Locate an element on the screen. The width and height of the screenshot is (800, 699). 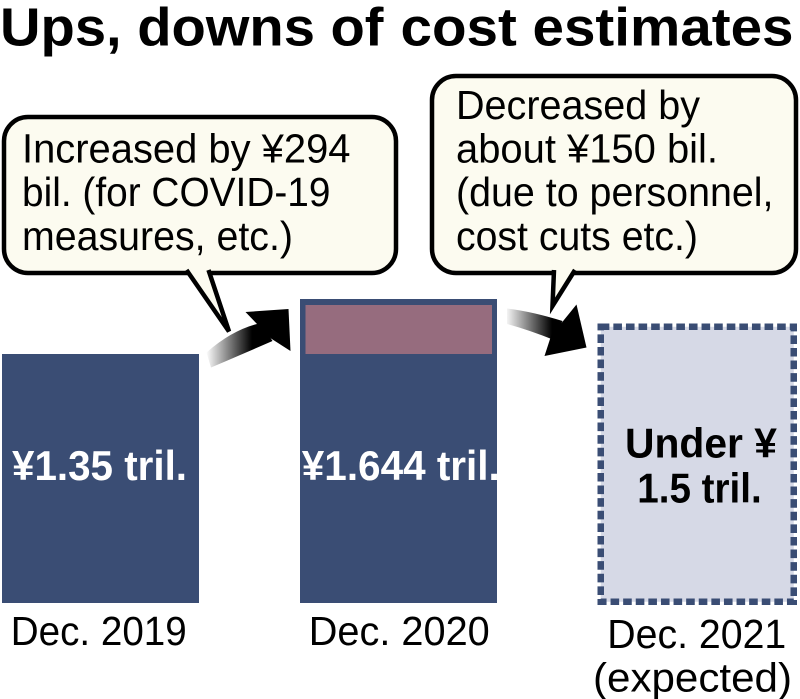
svg-text: Ups, downs of is located at coordinates (192, 29).